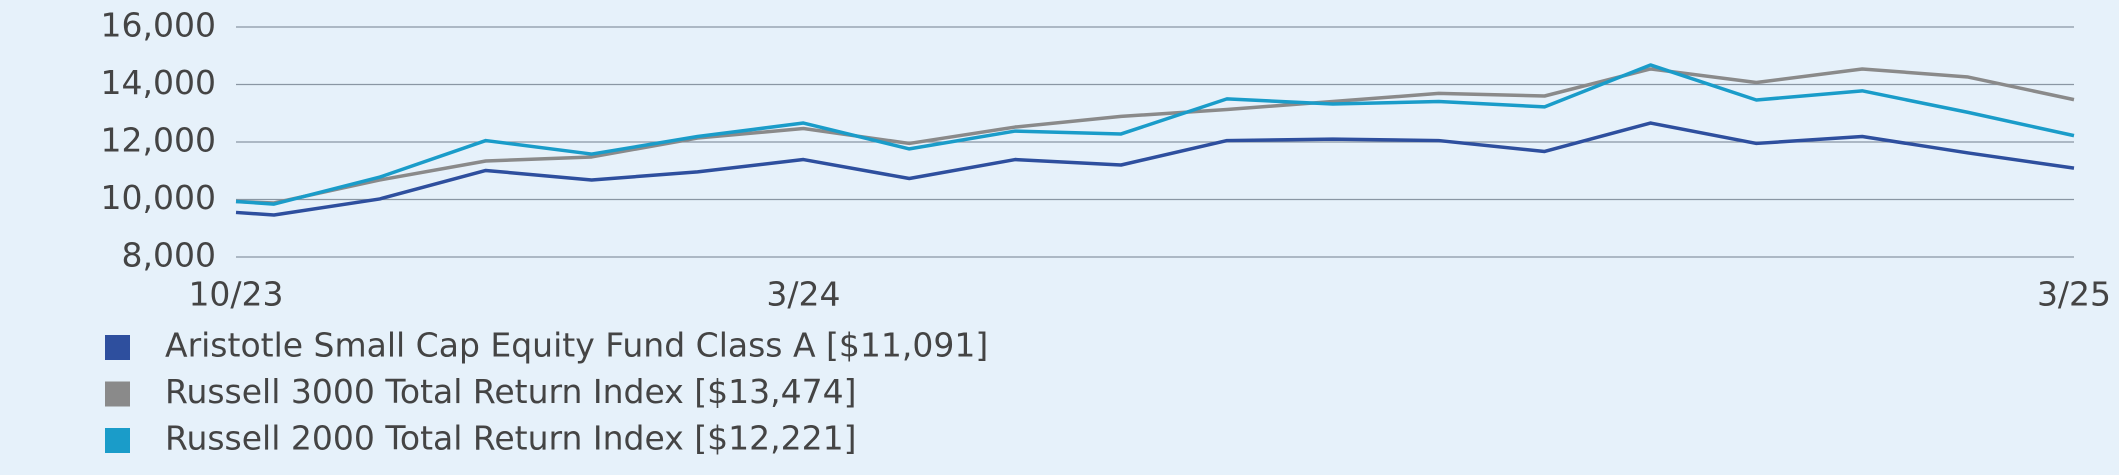  I want to click on x-tick-label: 3/24, so click(803, 294).